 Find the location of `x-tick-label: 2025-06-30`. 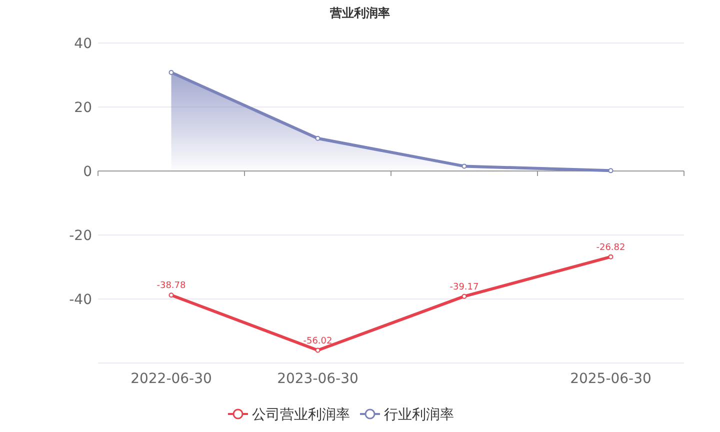

x-tick-label: 2025-06-30 is located at coordinates (611, 379).